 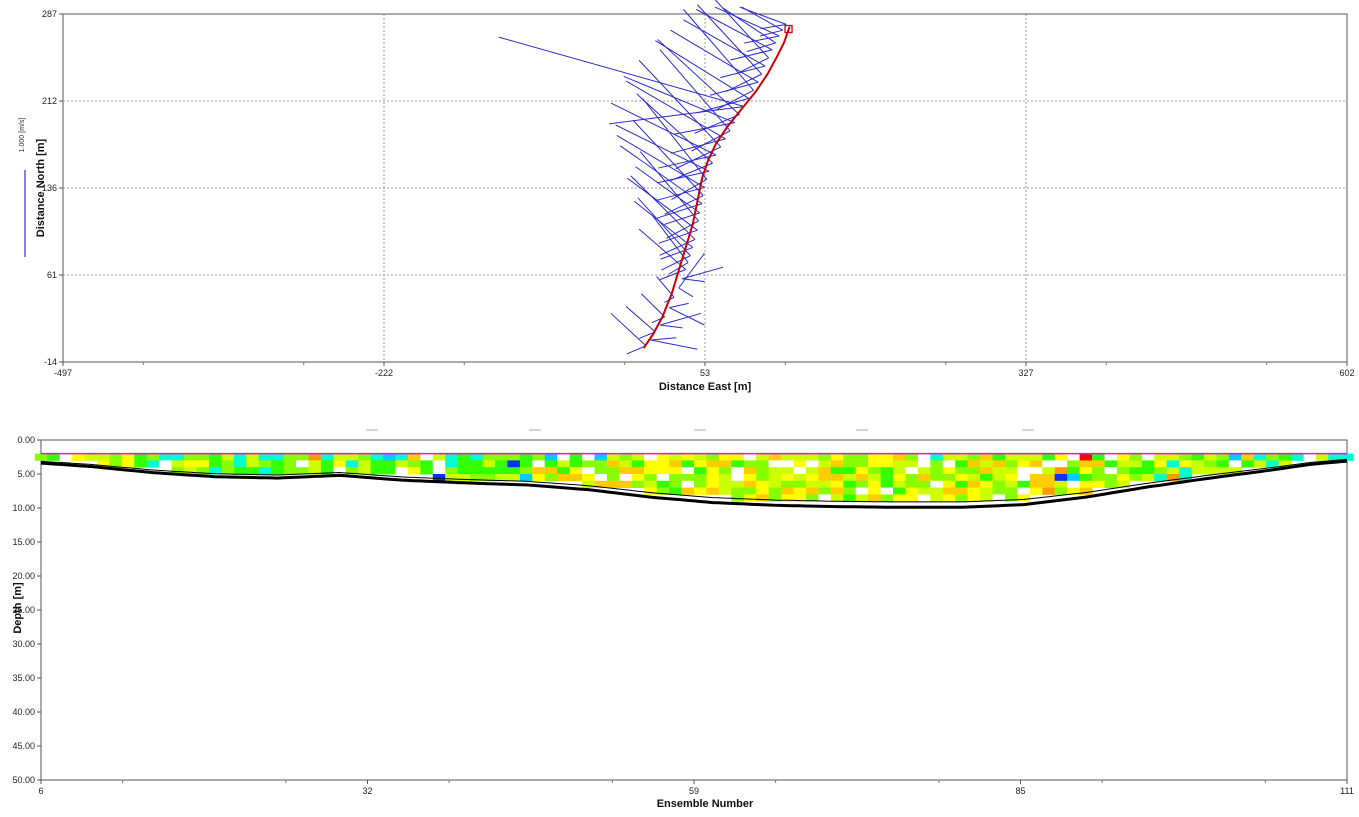 What do you see at coordinates (23, 678) in the screenshot?
I see `contour-y-tick-label: 35.00` at bounding box center [23, 678].